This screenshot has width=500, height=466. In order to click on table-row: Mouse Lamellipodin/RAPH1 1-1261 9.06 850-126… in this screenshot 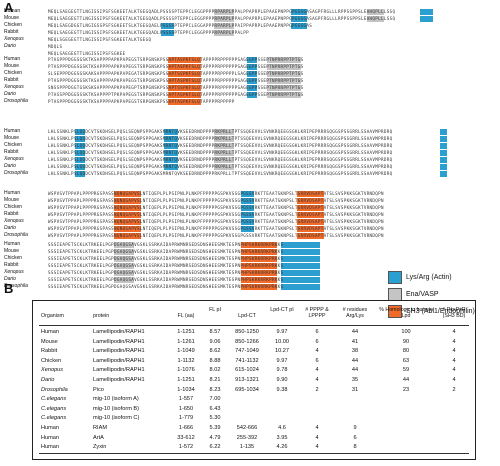, I will do `click(254, 342)`.